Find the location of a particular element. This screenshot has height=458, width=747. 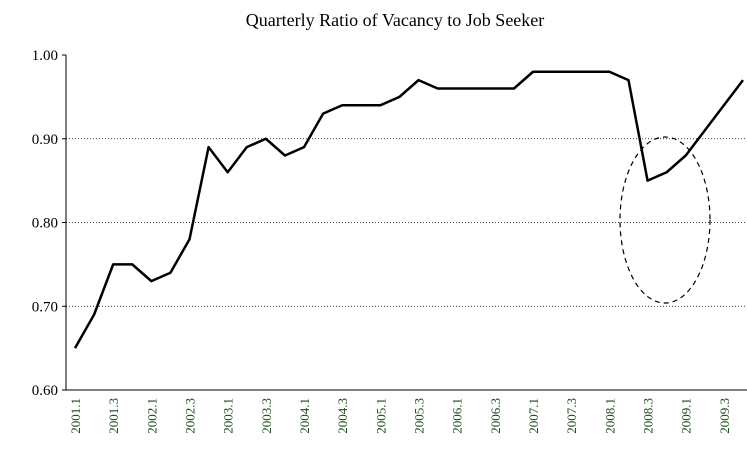

x-tick-label: 2008.3 is located at coordinates (648, 416).